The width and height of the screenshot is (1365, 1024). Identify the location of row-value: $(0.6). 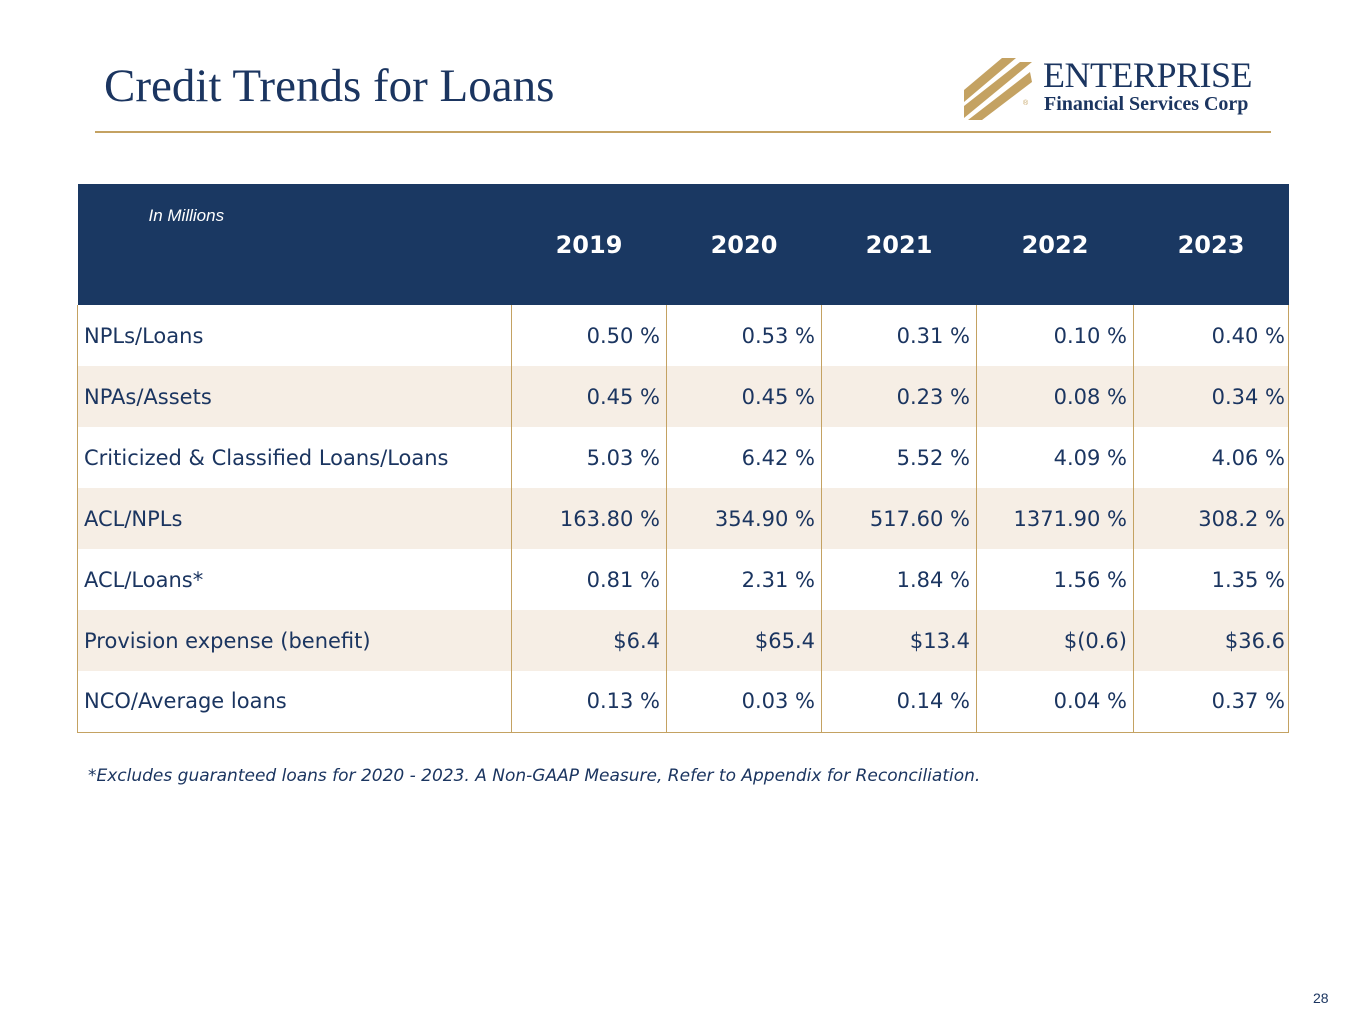
(1055, 640).